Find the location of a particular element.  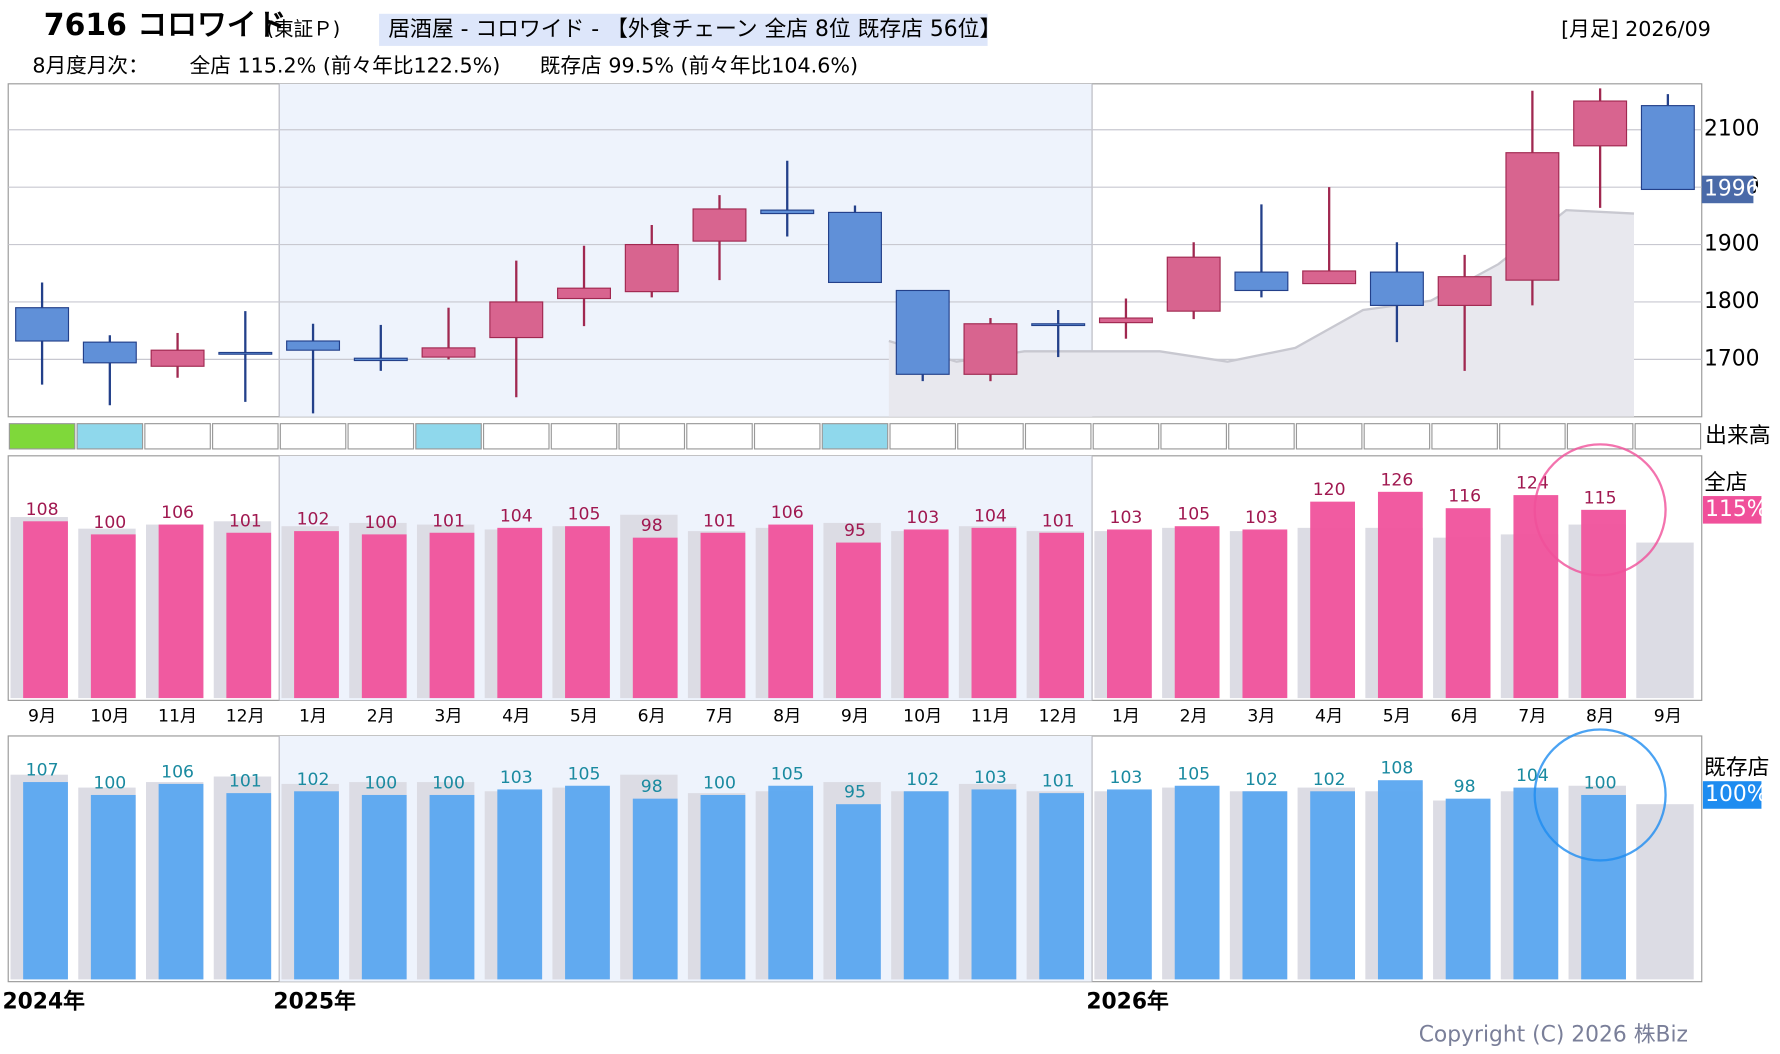

year-label: 2025年 is located at coordinates (314, 1001).